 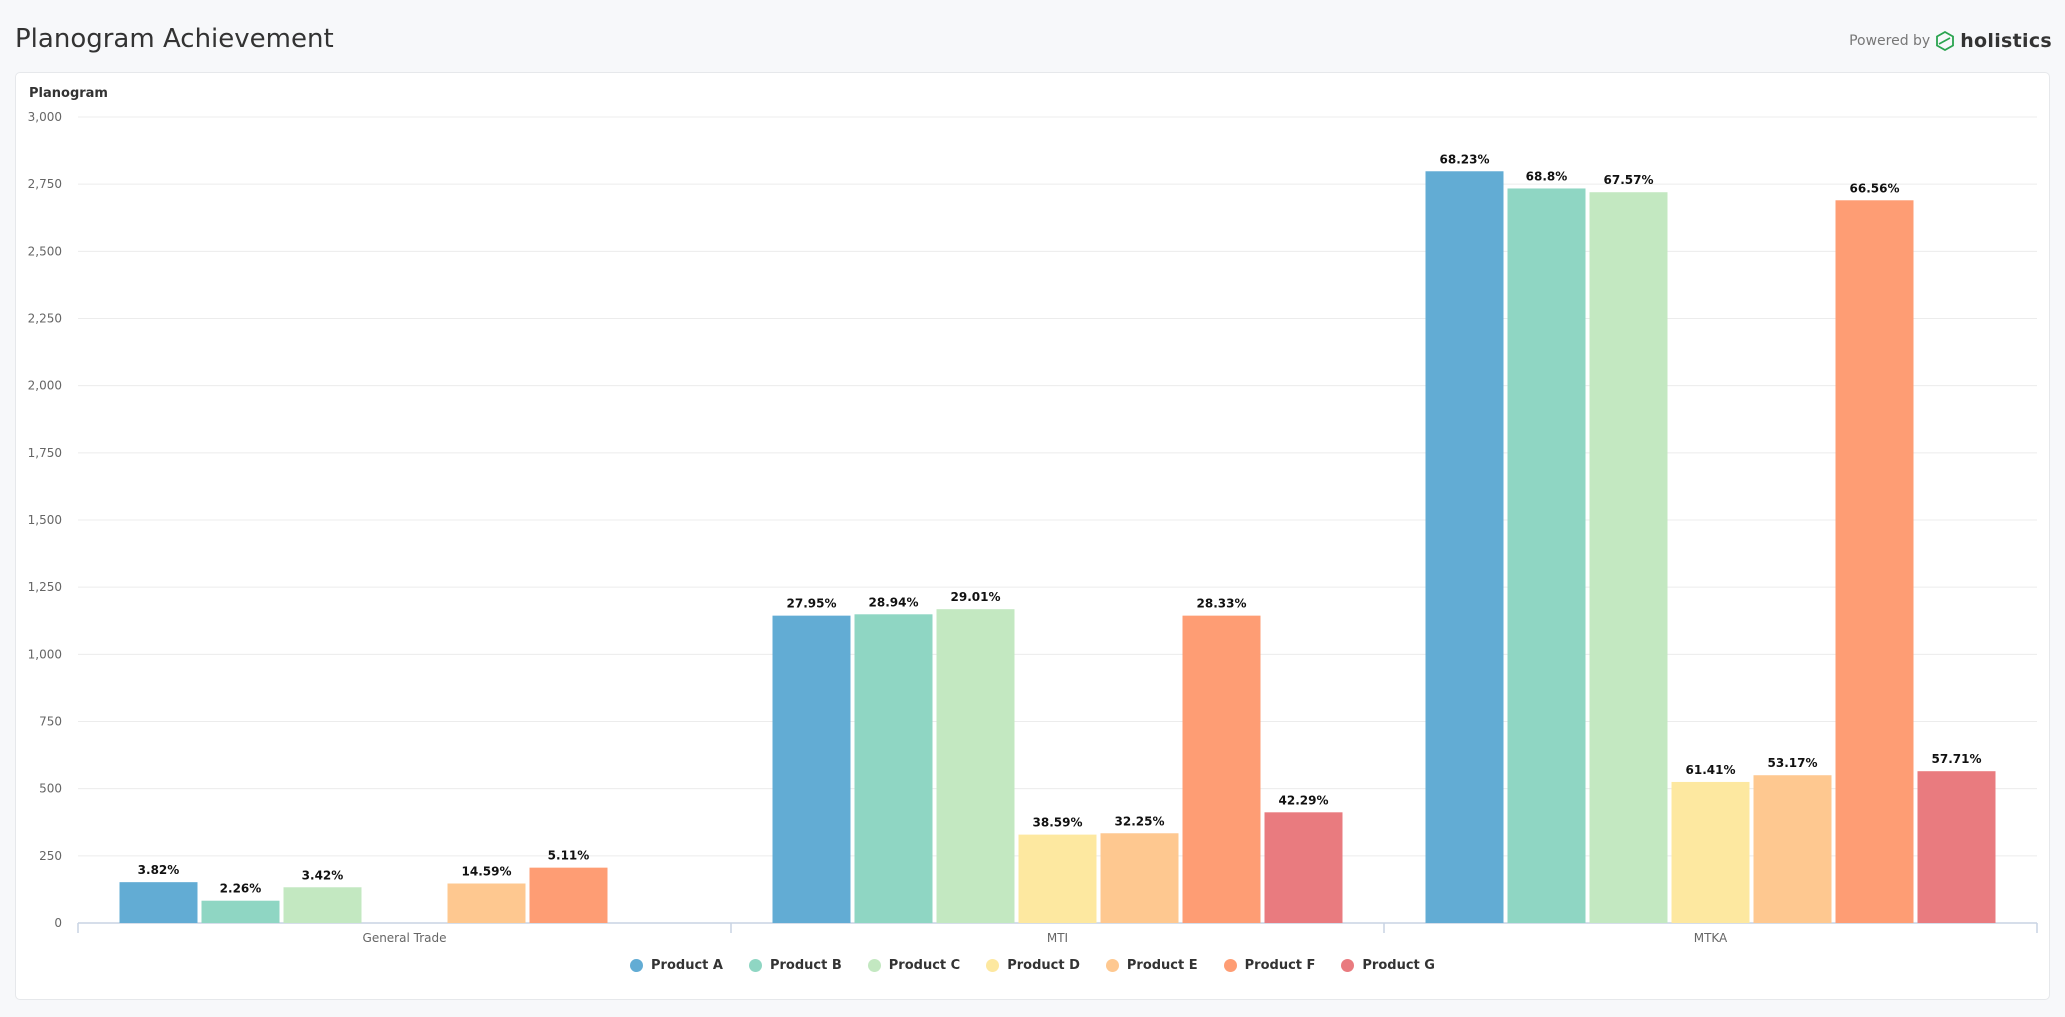 What do you see at coordinates (405, 938) in the screenshot?
I see `x-tick-label: General Trade` at bounding box center [405, 938].